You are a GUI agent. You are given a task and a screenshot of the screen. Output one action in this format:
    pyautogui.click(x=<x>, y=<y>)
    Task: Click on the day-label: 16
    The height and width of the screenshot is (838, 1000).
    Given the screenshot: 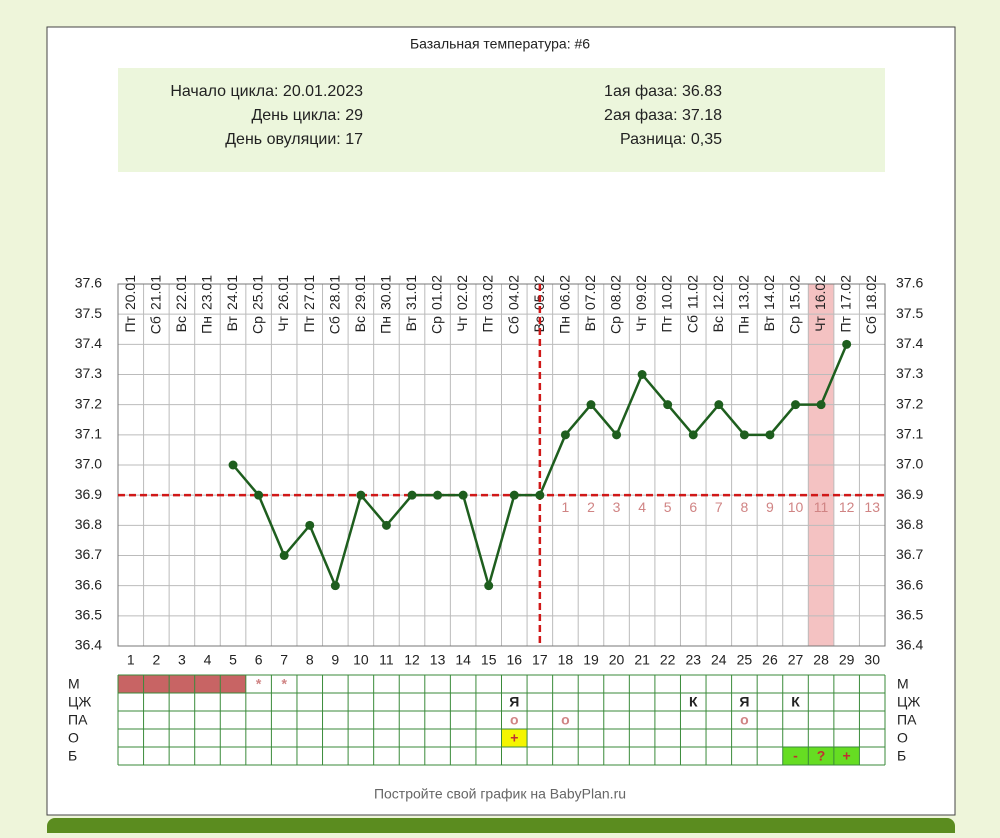 What is the action you would take?
    pyautogui.click(x=514, y=660)
    